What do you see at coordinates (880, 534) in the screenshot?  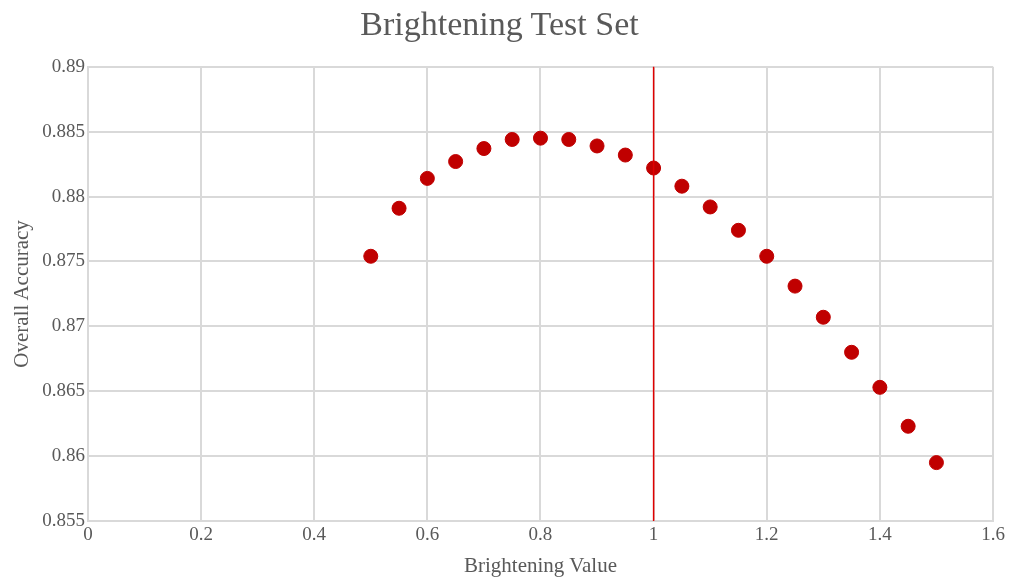 I see `x-tick-label: 1.4` at bounding box center [880, 534].